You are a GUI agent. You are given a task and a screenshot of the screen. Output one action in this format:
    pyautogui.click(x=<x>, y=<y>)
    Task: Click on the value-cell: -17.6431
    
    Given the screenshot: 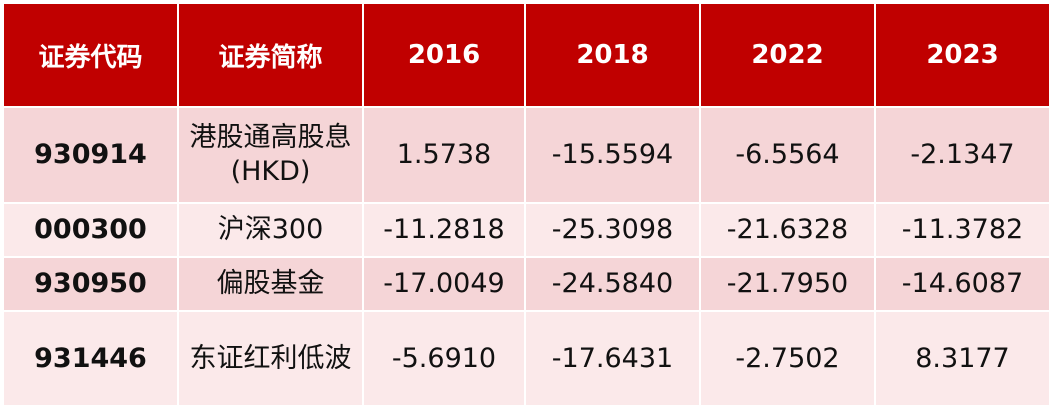 What is the action you would take?
    pyautogui.click(x=612, y=358)
    